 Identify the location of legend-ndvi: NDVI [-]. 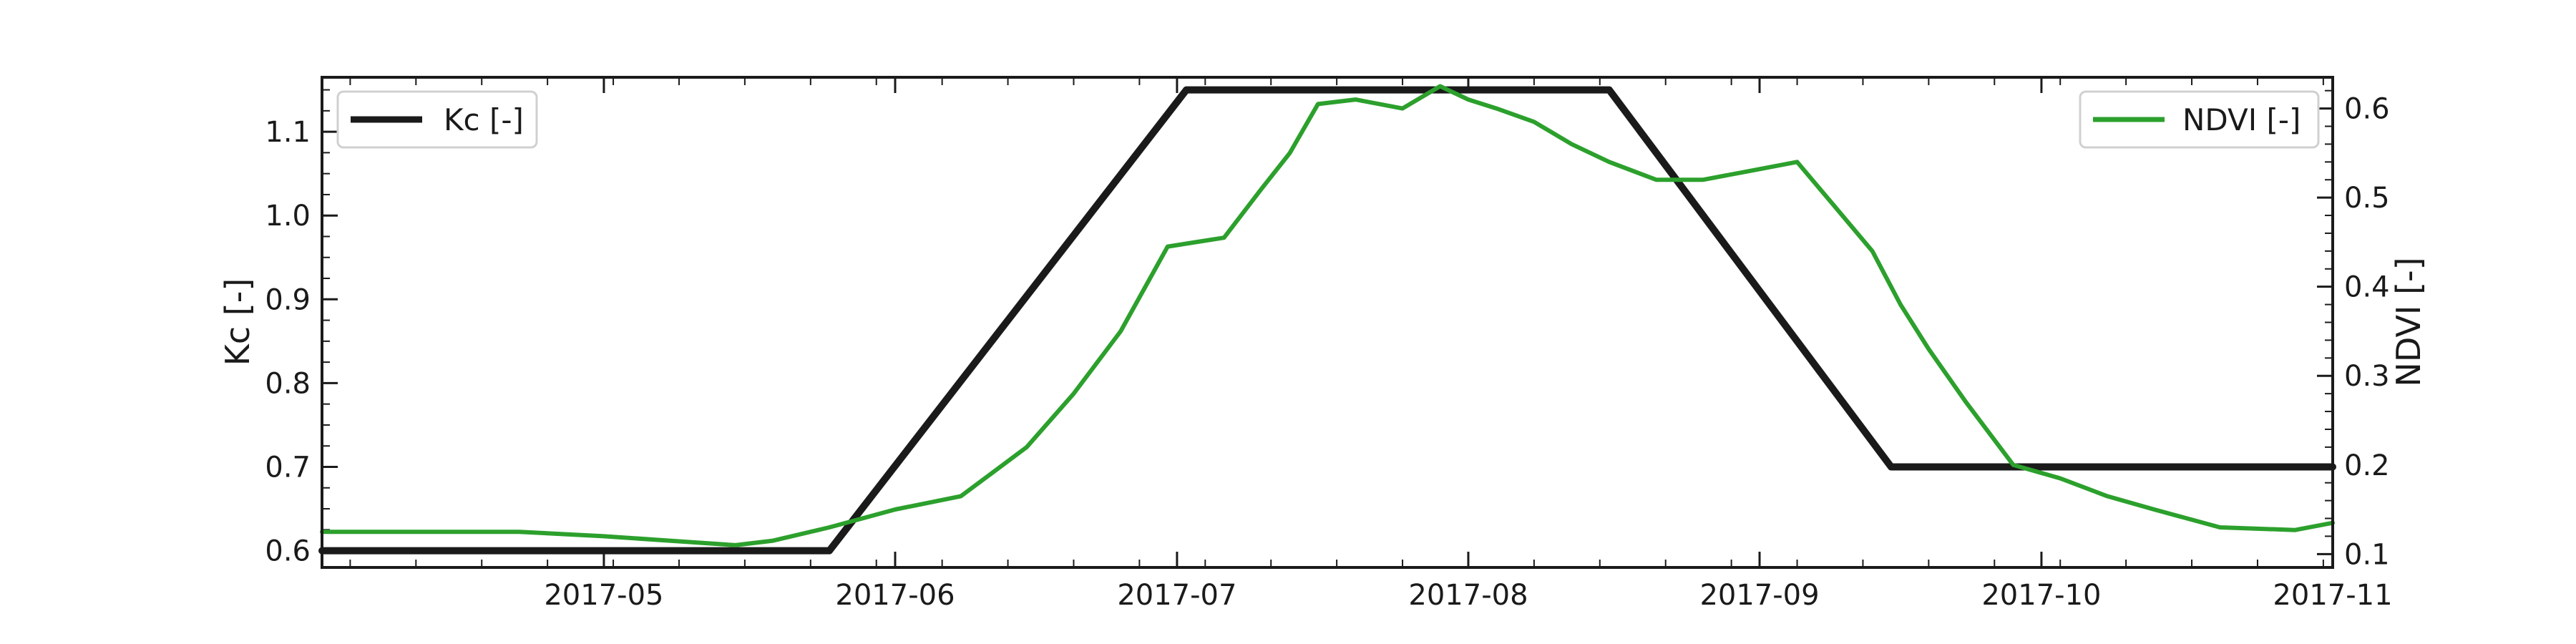
(2199, 119).